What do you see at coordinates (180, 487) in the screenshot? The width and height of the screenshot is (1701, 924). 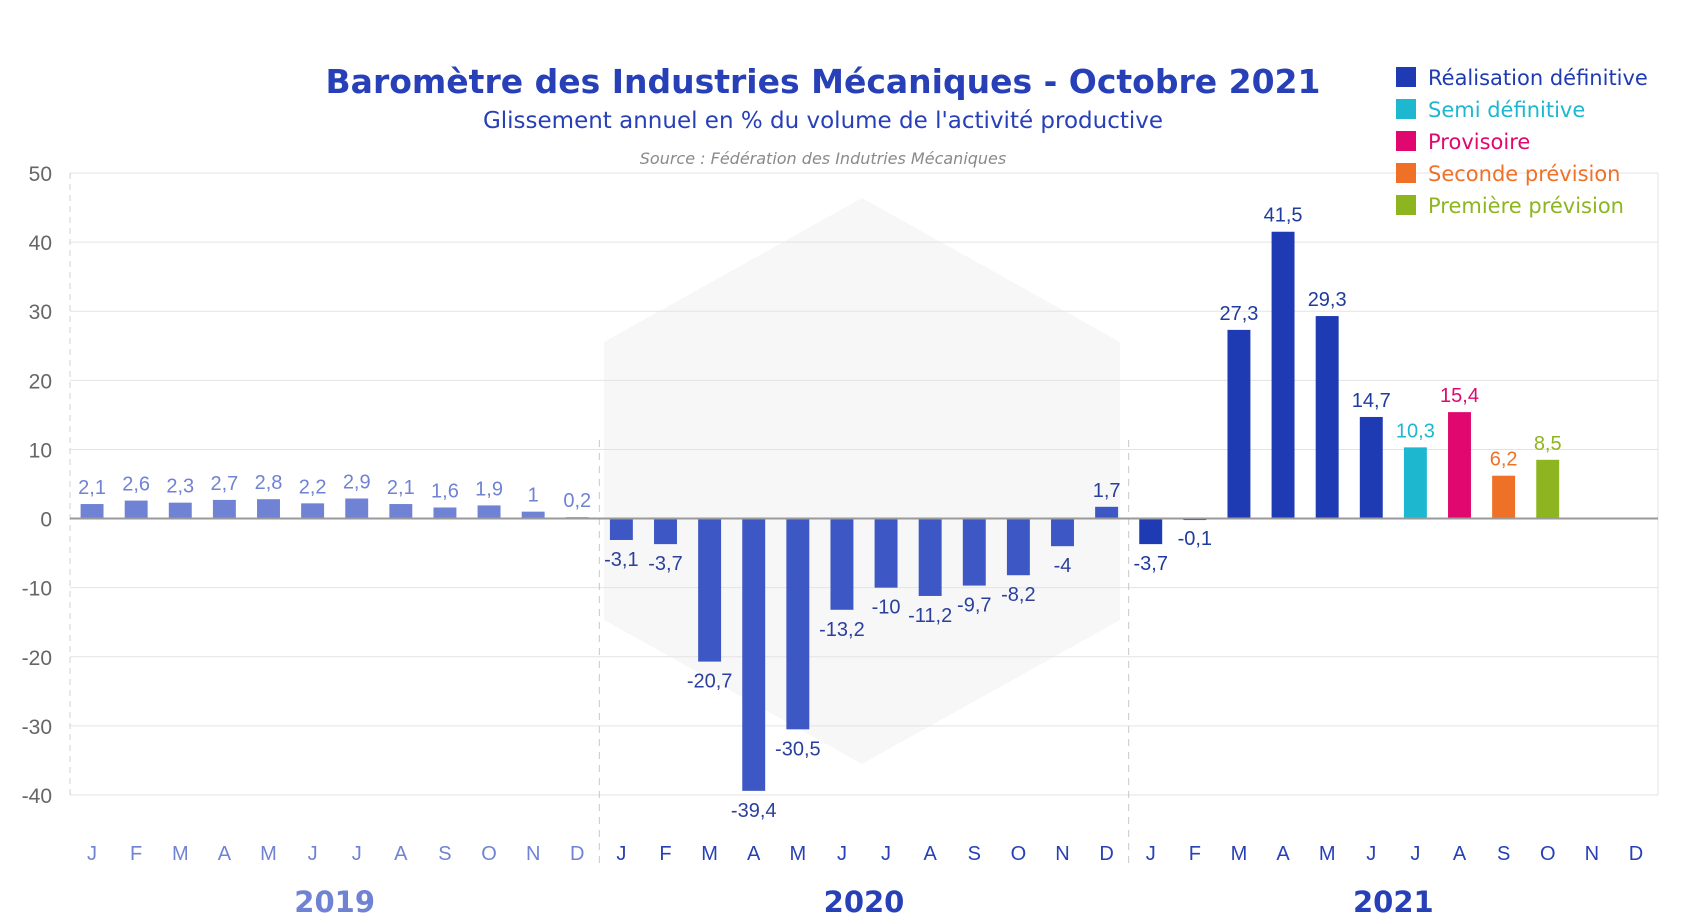 I see `data-label: 2,3` at bounding box center [180, 487].